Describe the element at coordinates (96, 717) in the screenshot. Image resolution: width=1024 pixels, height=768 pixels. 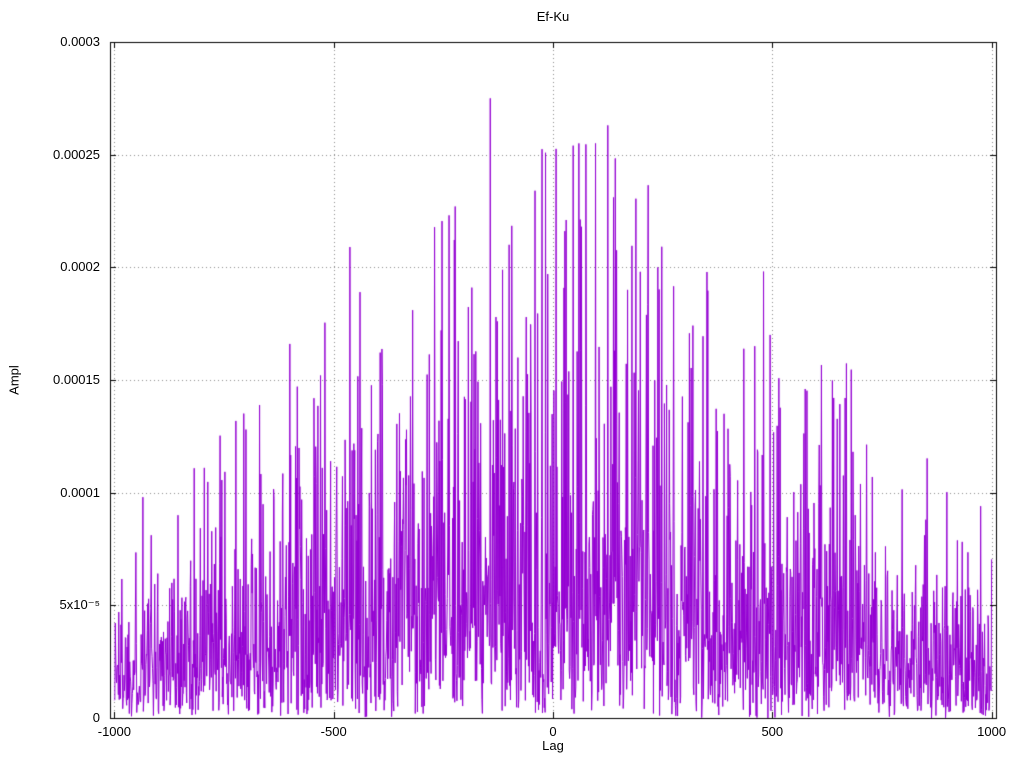
I see `y-tick-label: 0` at that location.